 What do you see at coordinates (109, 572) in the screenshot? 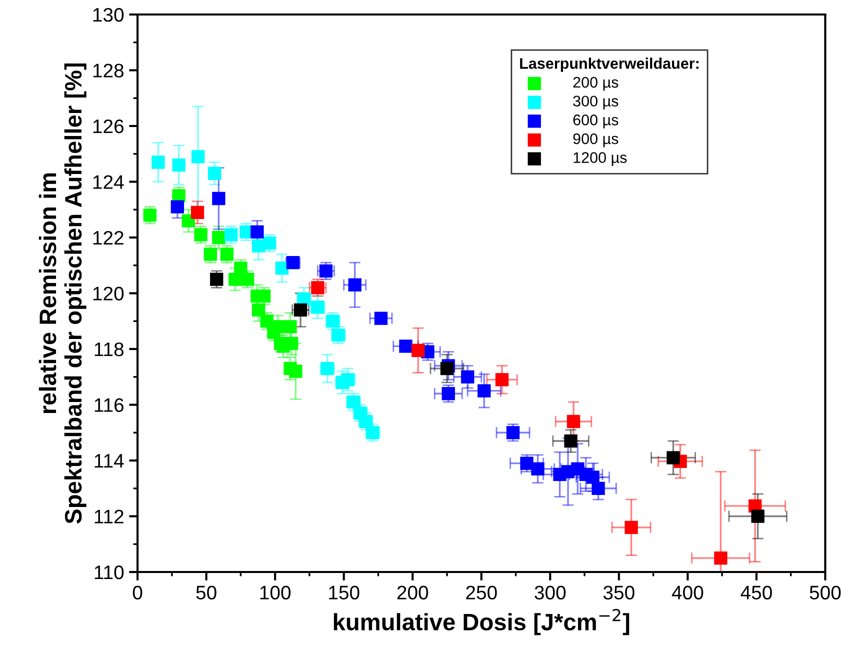
I see `y-tick-label: 110` at bounding box center [109, 572].